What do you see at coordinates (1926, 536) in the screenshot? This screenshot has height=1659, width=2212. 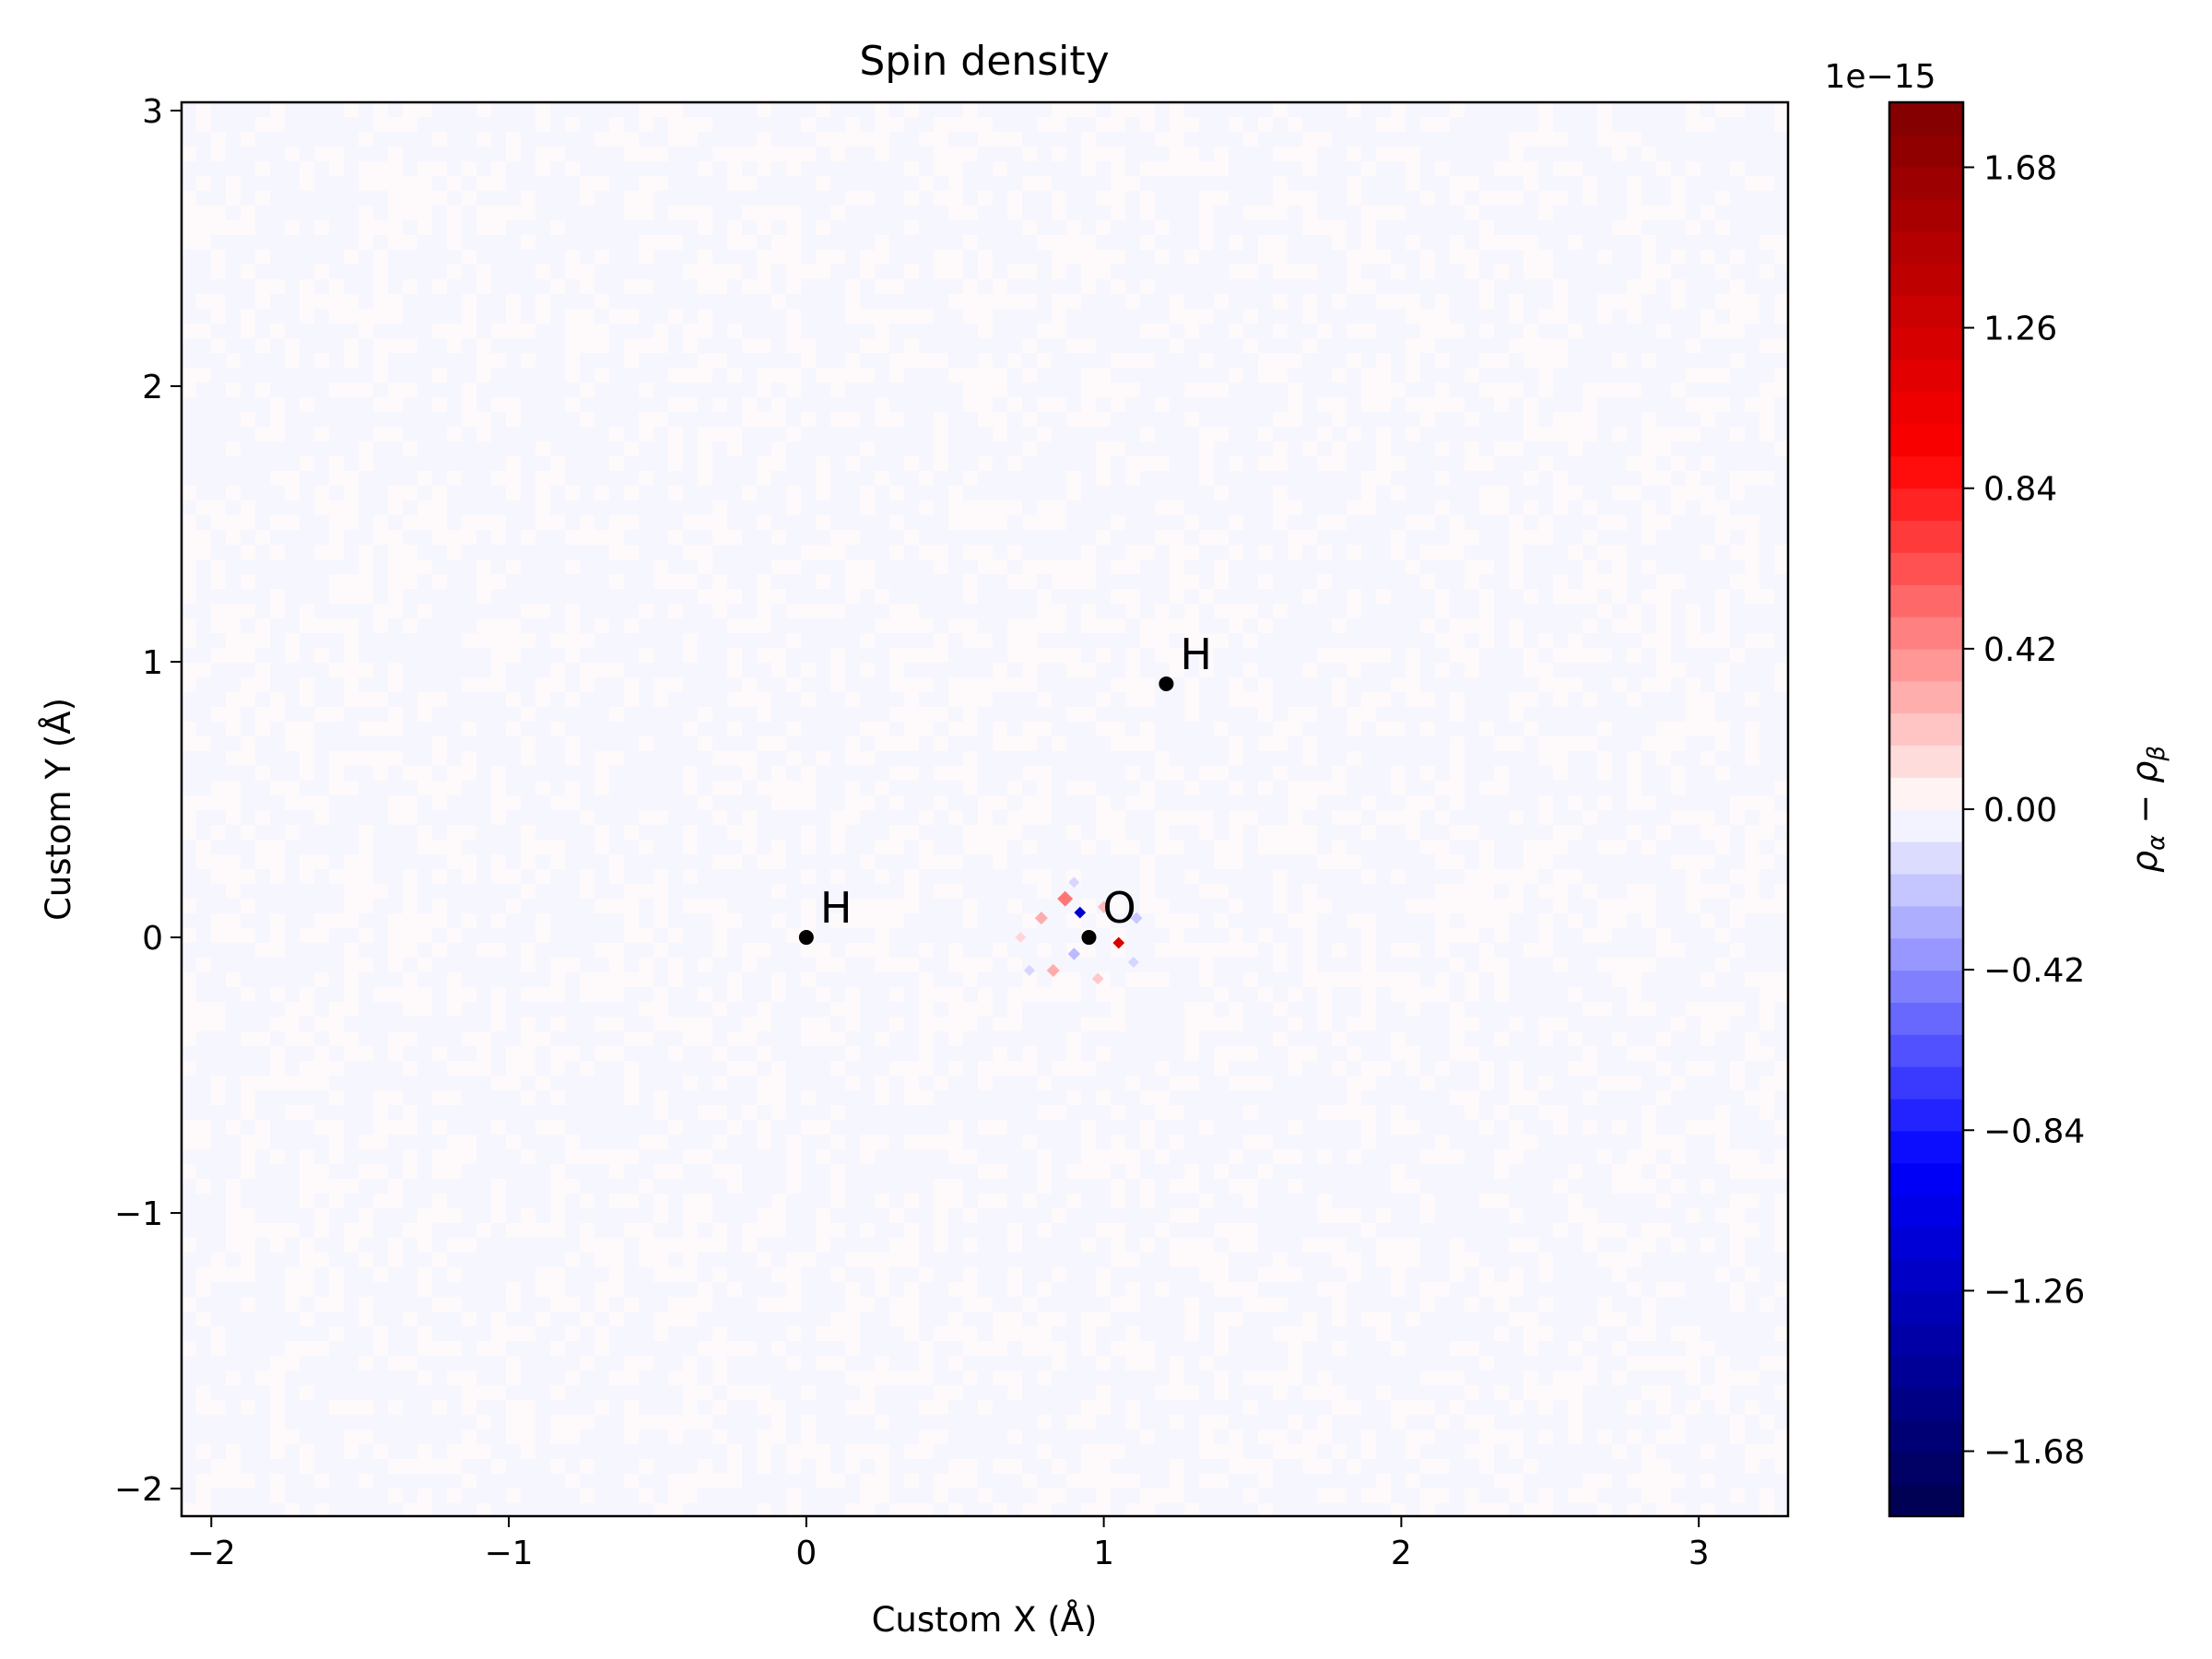 I see `colorbar-band` at bounding box center [1926, 536].